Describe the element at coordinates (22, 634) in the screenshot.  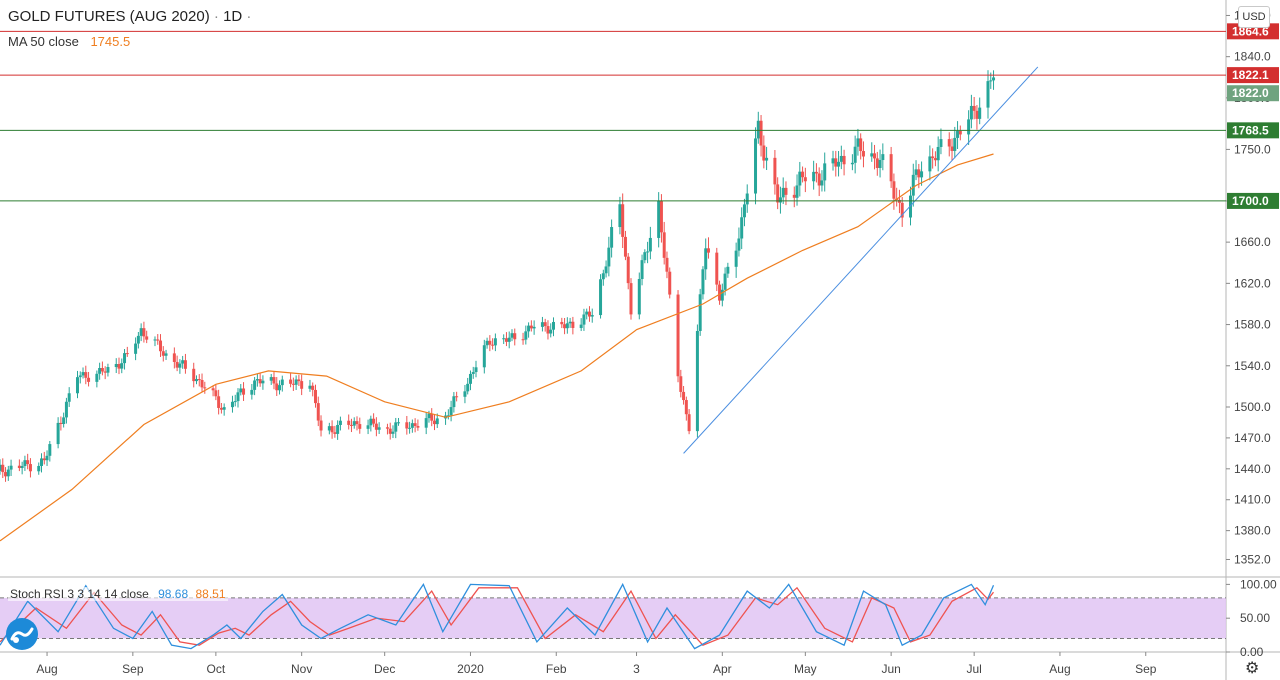
I see `tradingview-logo-icon` at that location.